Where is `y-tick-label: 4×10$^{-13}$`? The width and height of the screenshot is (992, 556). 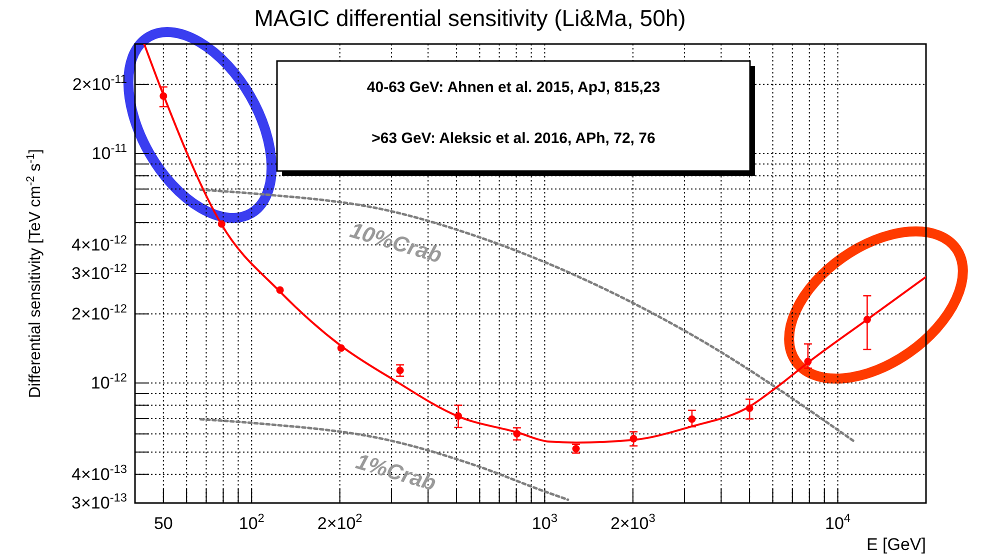
y-tick-label: 4×10$^{-13}$ is located at coordinates (100, 473).